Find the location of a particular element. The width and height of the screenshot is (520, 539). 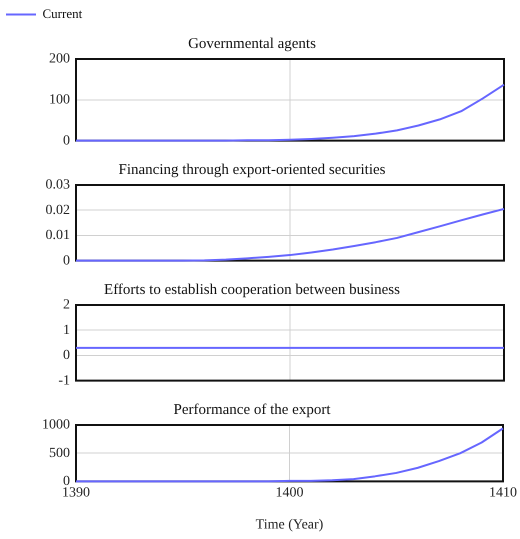

y-tick-label: 0.03 is located at coordinates (58, 185).